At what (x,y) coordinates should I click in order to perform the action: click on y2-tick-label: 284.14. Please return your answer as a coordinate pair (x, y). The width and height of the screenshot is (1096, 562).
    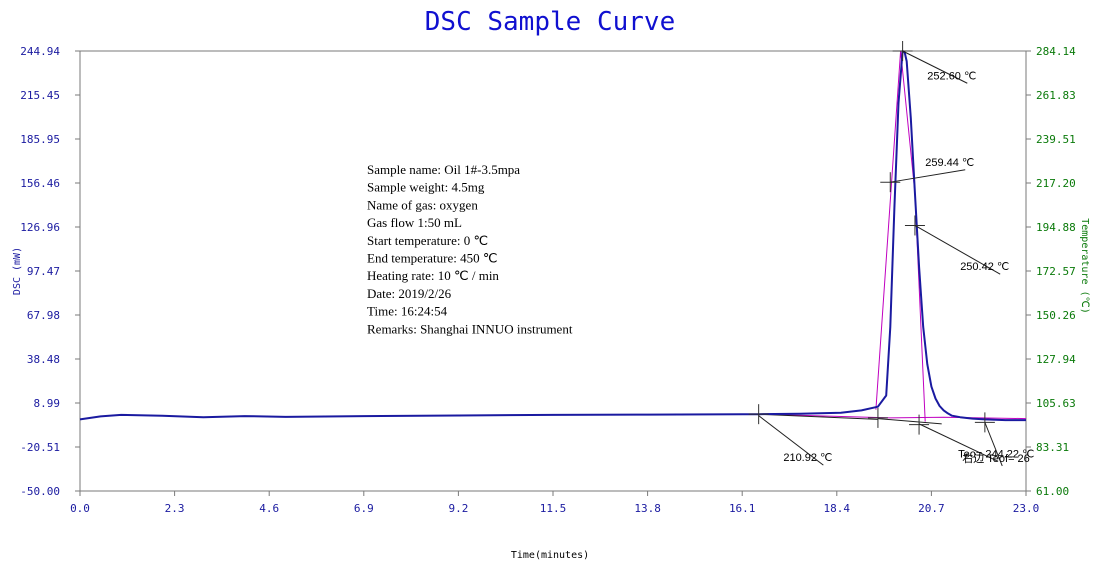
    Looking at the image, I should click on (1056, 51).